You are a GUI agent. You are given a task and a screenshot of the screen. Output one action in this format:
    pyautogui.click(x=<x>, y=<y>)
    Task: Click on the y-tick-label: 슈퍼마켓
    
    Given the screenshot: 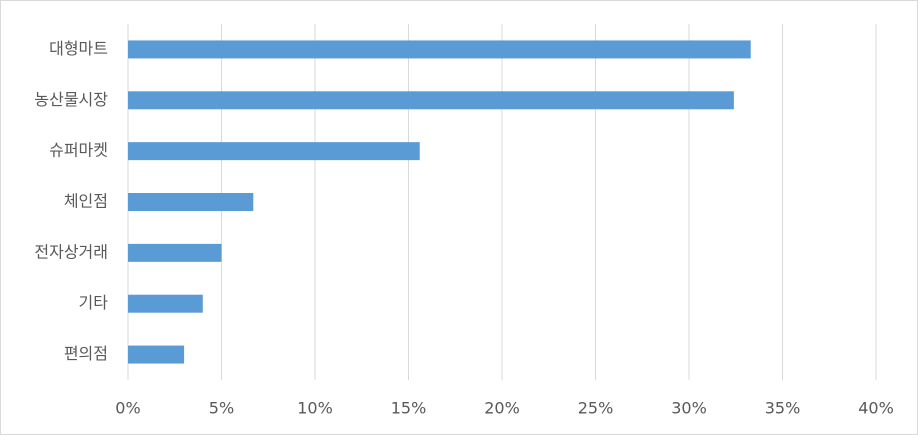 What is the action you would take?
    pyautogui.click(x=78, y=150)
    